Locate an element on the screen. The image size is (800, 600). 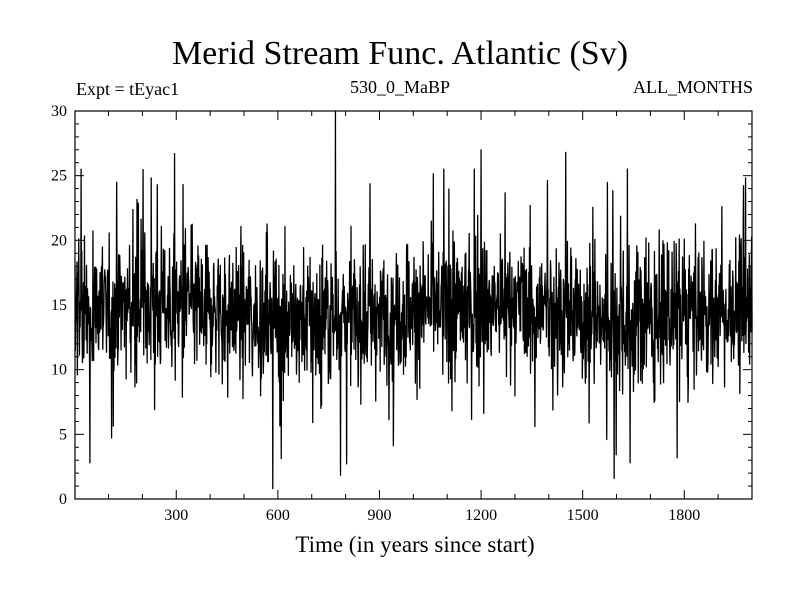
x-tick-label: 300 is located at coordinates (176, 515).